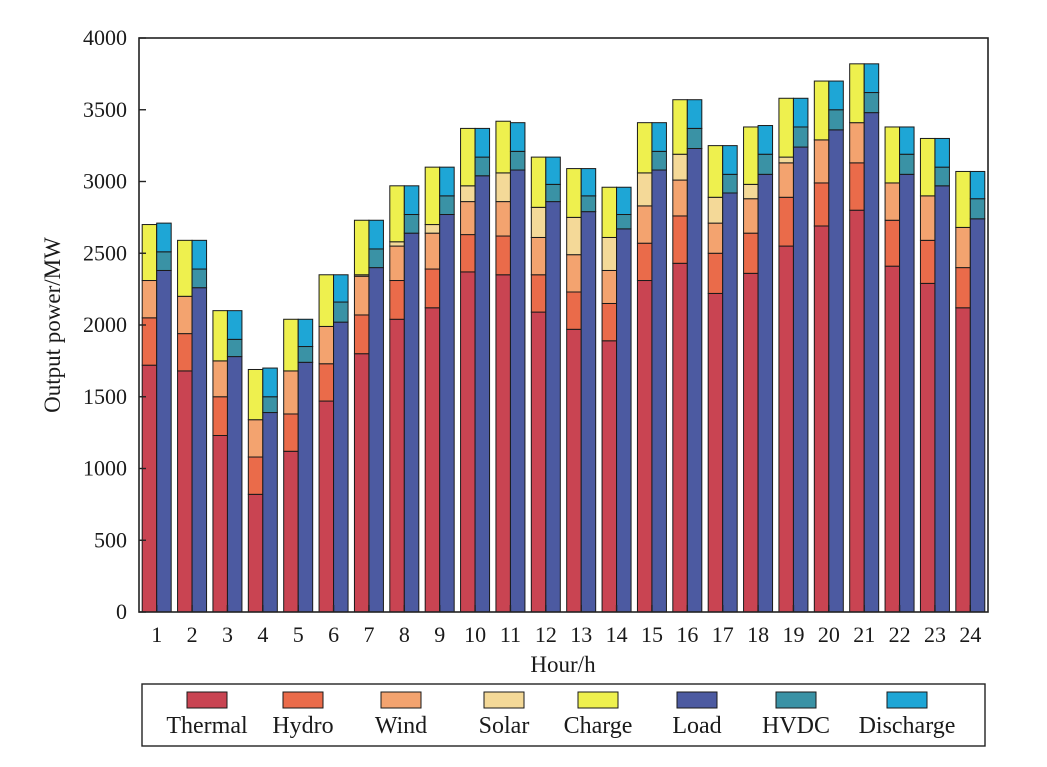 The width and height of the screenshot is (1047, 767). What do you see at coordinates (504, 700) in the screenshot?
I see `legend-swatch-solar` at bounding box center [504, 700].